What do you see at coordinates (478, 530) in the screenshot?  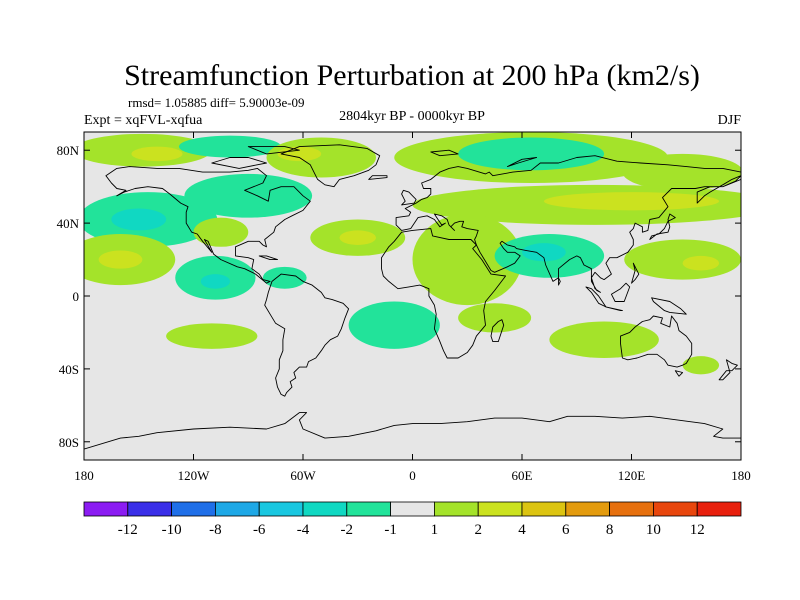 I see `colorbar-label: 2` at bounding box center [478, 530].